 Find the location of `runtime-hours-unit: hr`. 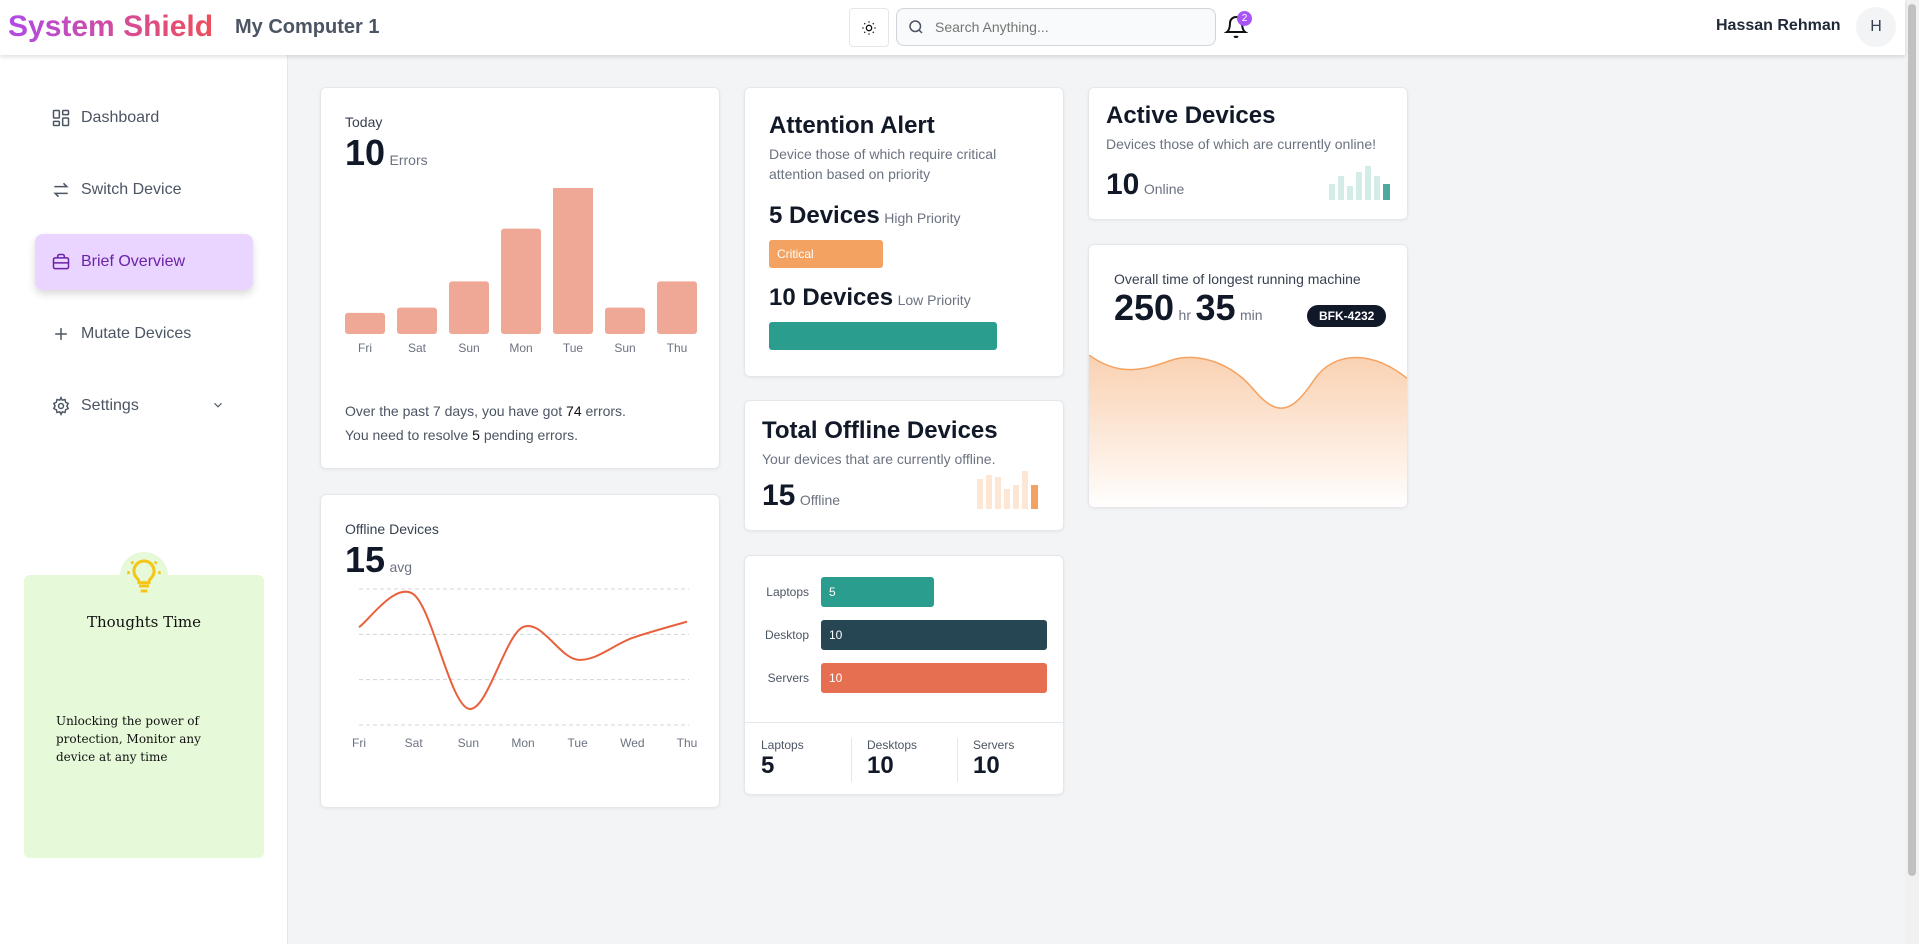

runtime-hours-unit: hr is located at coordinates (1184, 315).